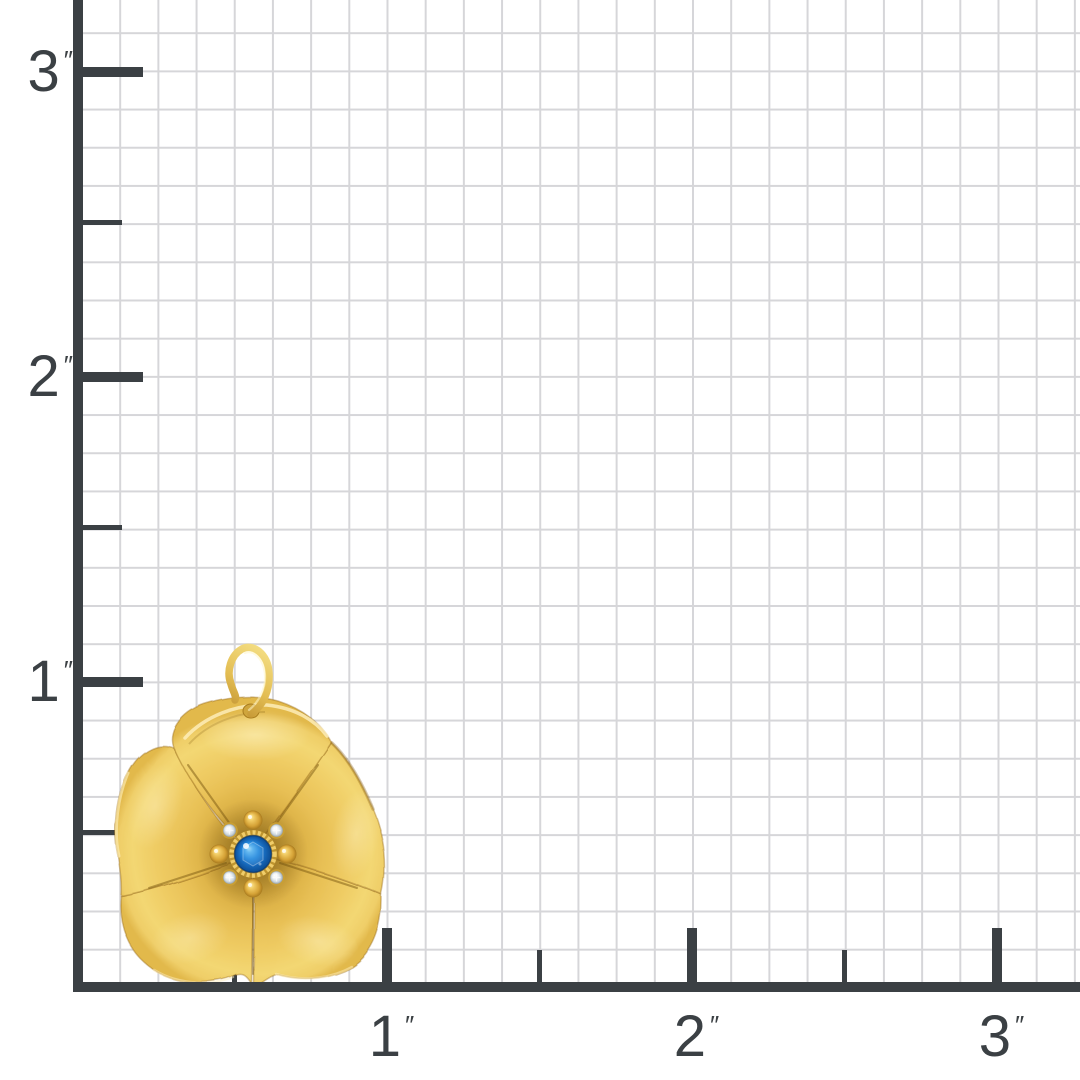 Image resolution: width=1080 pixels, height=1080 pixels. Describe the element at coordinates (68, 60) in the screenshot. I see `y-label-3in-unit: ″` at that location.